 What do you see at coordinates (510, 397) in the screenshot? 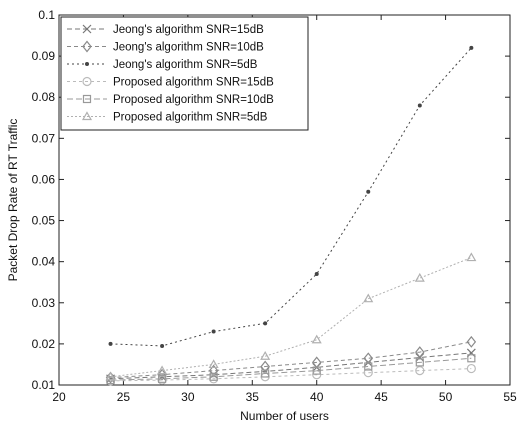
I see `x-tick-label: 55` at bounding box center [510, 397].